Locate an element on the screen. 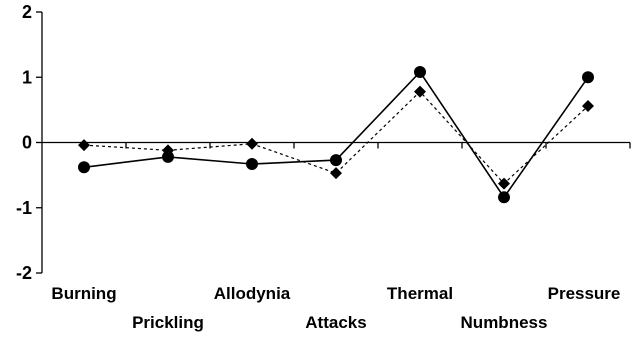 This screenshot has height=337, width=641. category-label: Allodynia is located at coordinates (252, 293).